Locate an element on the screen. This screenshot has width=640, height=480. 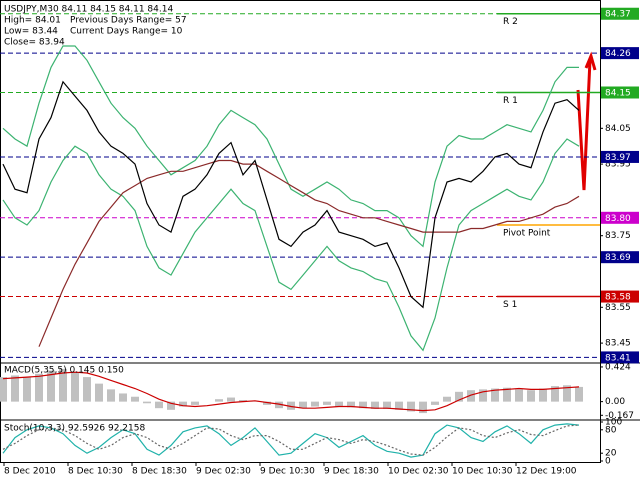
level-label: 83.69 is located at coordinates (618, 258).